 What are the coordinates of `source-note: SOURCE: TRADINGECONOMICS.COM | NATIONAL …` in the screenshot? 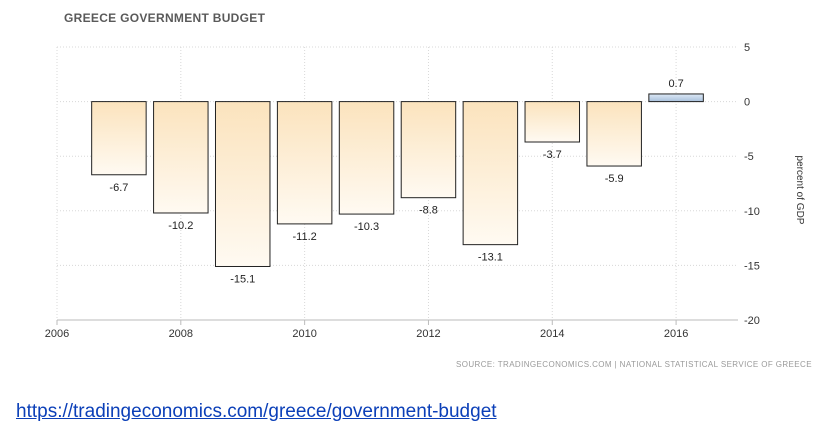 It's located at (634, 364).